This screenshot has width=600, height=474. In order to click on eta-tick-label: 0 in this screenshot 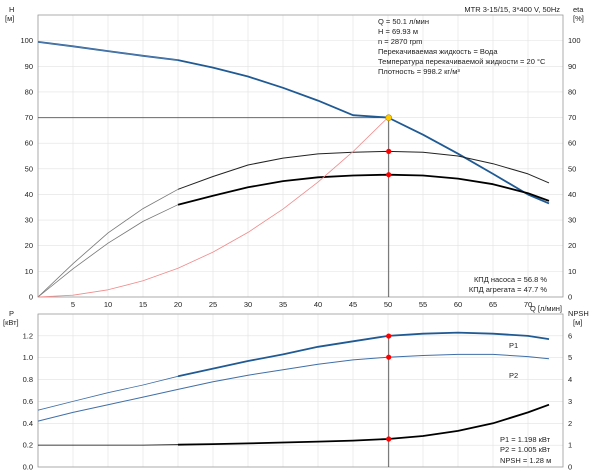, I will do `click(570, 297)`.